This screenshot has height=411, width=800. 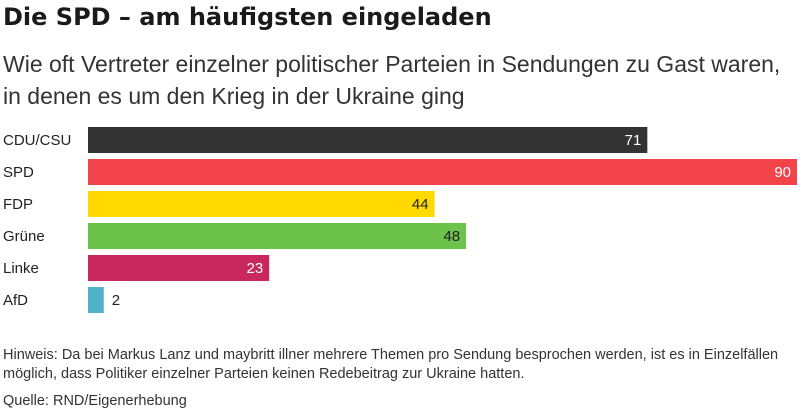 What do you see at coordinates (247, 17) in the screenshot?
I see `chart-title: Die SPD – am häufigsten eingeladen` at bounding box center [247, 17].